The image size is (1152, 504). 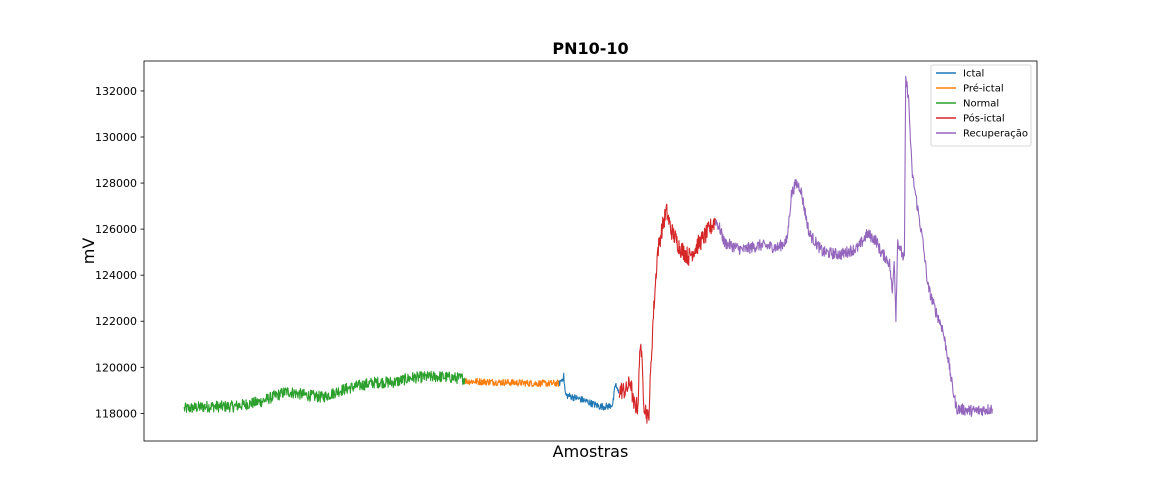 I want to click on series-line-pos-ictal, so click(x=667, y=313).